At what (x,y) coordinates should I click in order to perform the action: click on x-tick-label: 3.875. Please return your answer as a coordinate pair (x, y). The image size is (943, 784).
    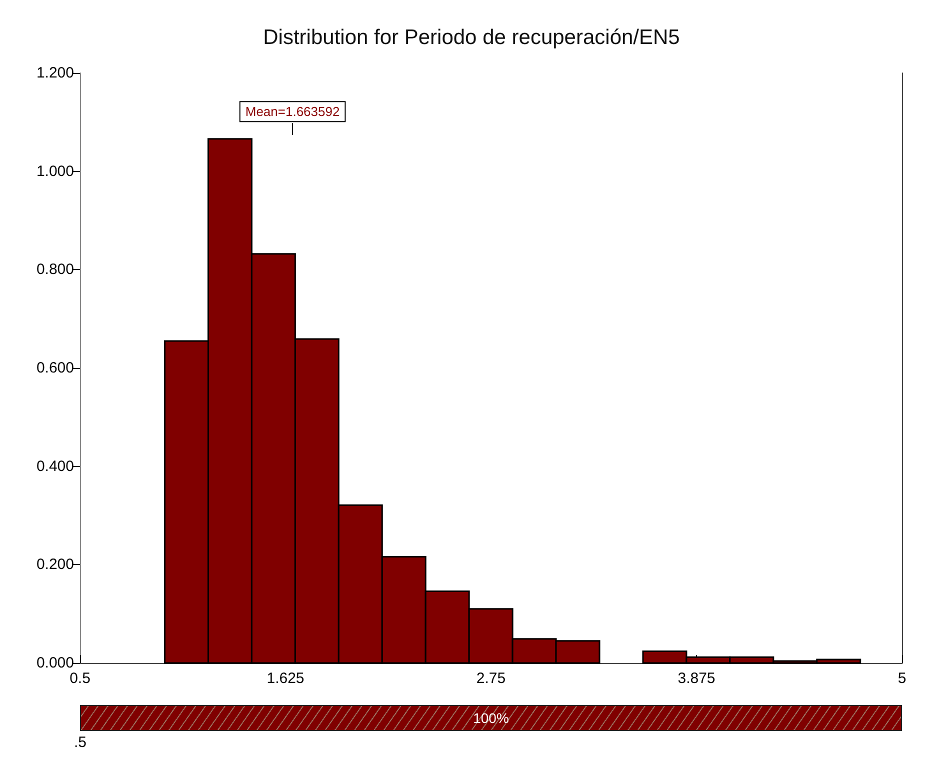
    Looking at the image, I should click on (697, 678).